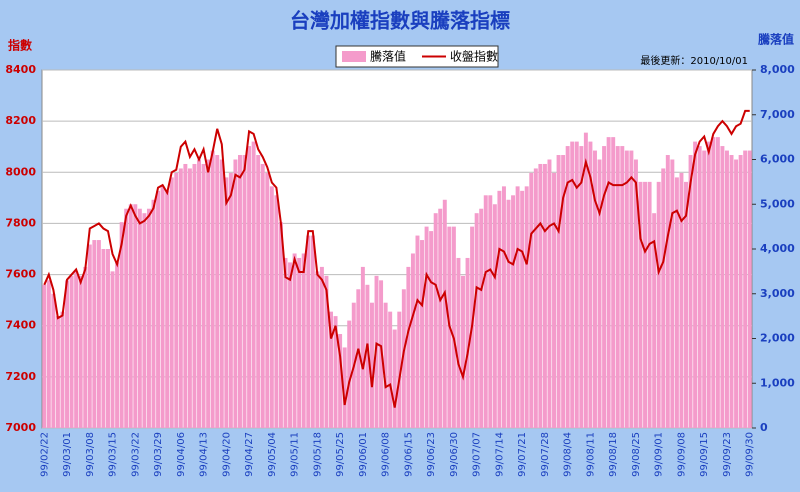 This screenshot has height=492, width=800. I want to click on y-tick-label: 7800, so click(20, 222).